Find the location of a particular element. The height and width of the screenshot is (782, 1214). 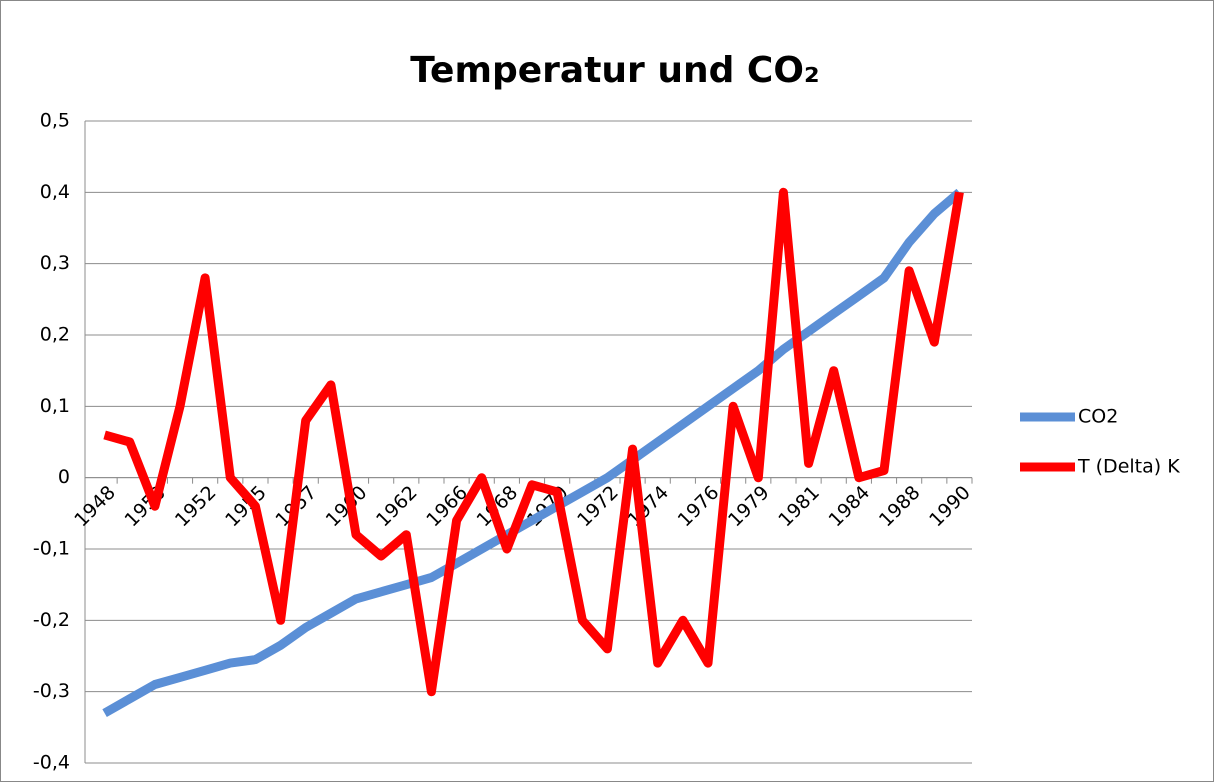

y-tick-label: 0,4 is located at coordinates (55, 192).